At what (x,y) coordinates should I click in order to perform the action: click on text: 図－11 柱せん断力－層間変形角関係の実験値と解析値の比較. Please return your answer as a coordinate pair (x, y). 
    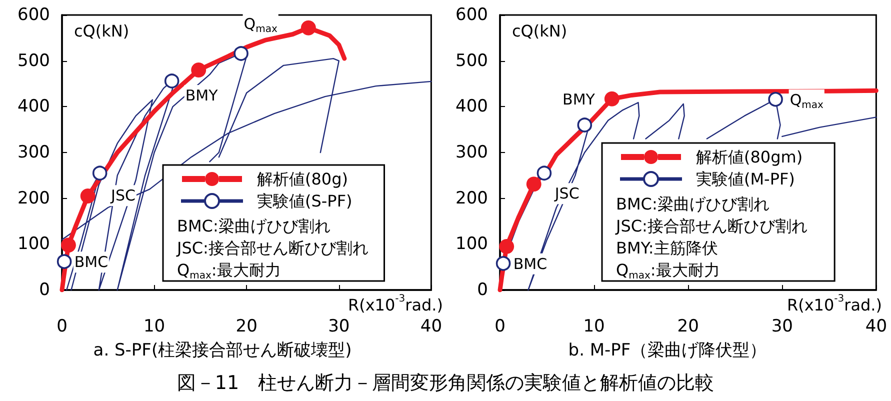
    Looking at the image, I should click on (446, 383).